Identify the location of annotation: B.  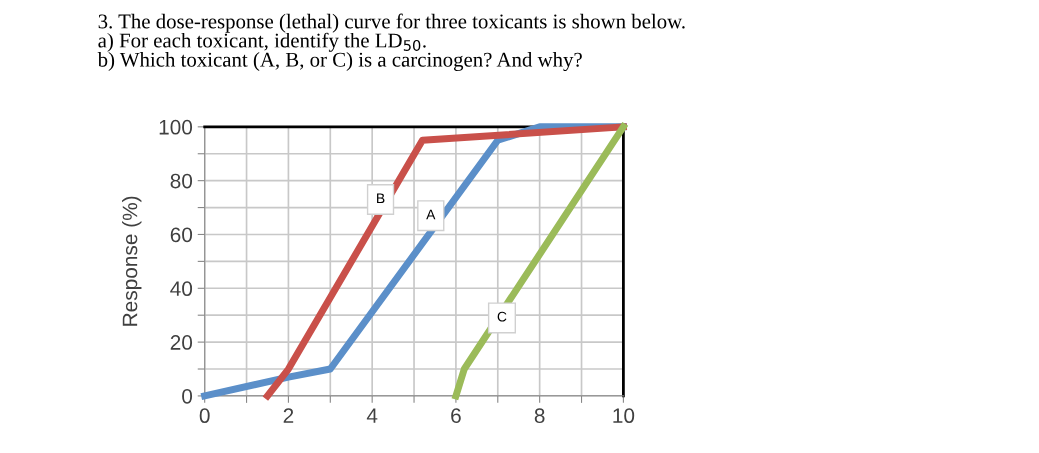
(381, 198).